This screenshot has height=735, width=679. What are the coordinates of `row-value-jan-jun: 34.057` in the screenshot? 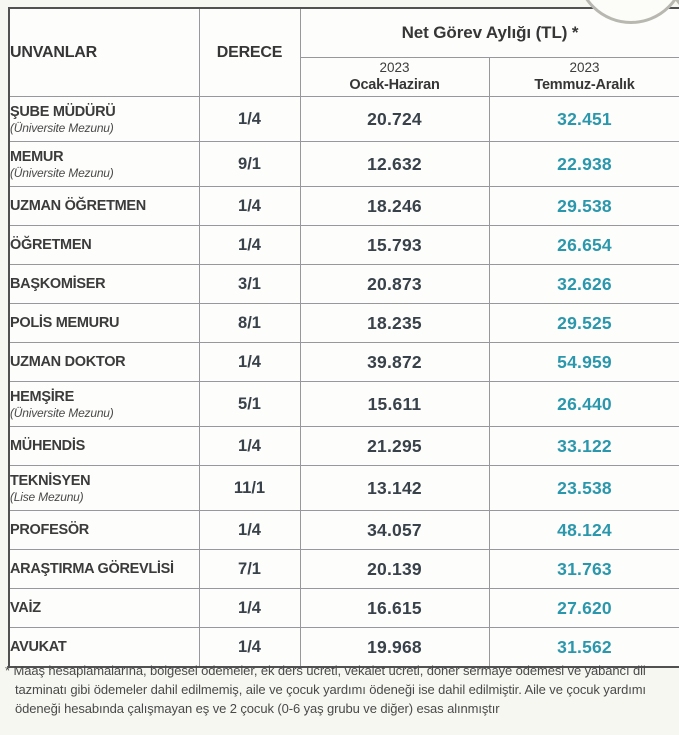 It's located at (394, 530).